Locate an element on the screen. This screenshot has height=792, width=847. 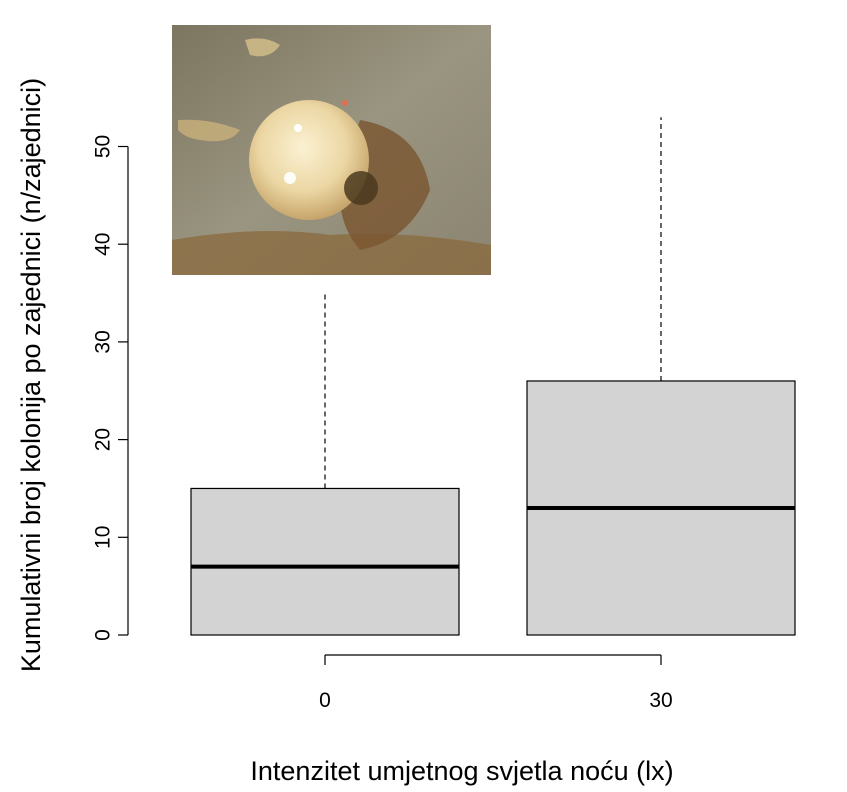
box-body is located at coordinates (325, 561).